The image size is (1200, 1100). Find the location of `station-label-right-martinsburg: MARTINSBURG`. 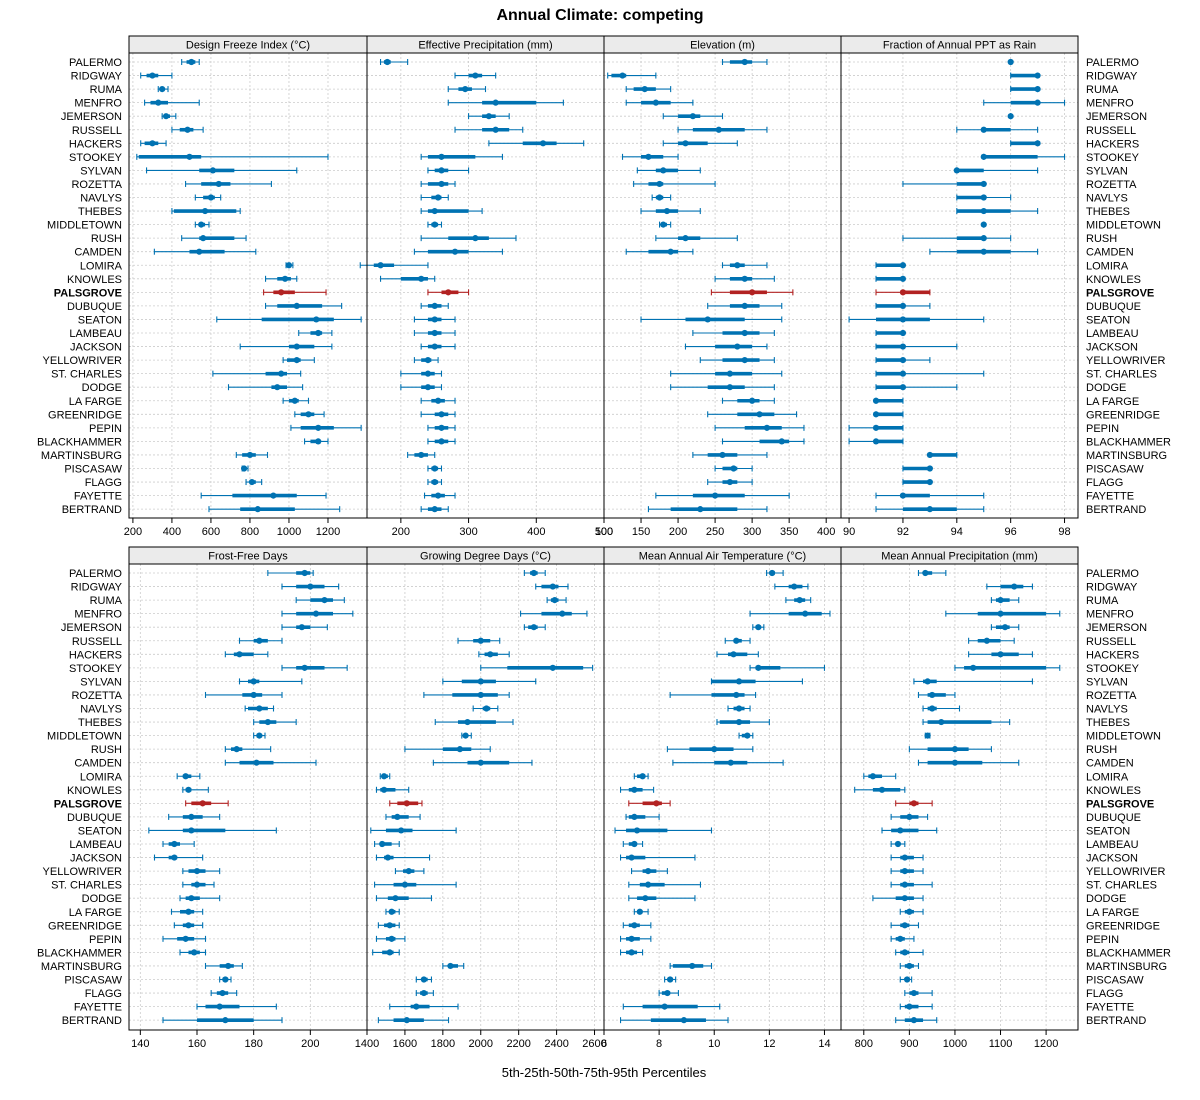

station-label-right-martinsburg: MARTINSBURG is located at coordinates (1126, 456).